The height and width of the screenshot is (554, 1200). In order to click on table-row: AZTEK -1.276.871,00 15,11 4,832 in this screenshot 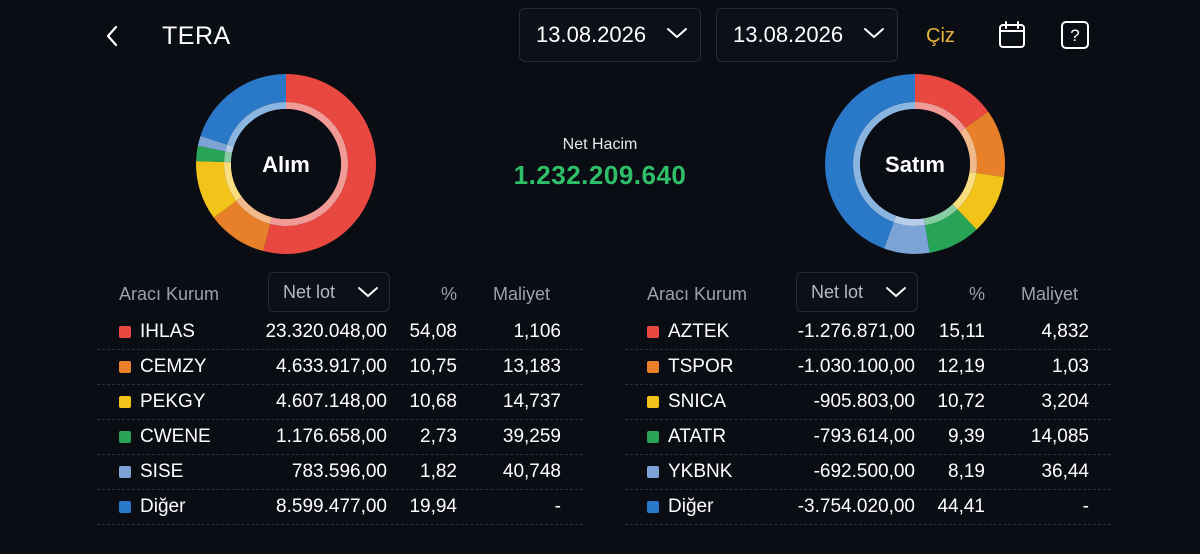, I will do `click(868, 332)`.